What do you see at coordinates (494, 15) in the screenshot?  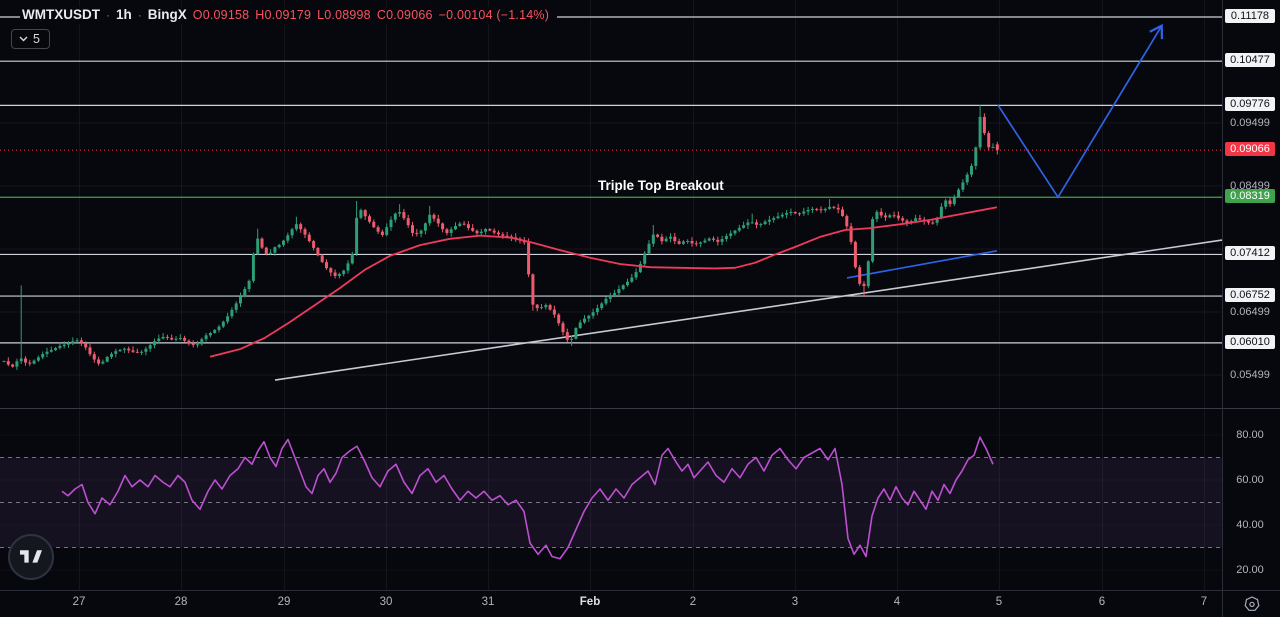 I see `change-value: −0.00104 (−1.14%)` at bounding box center [494, 15].